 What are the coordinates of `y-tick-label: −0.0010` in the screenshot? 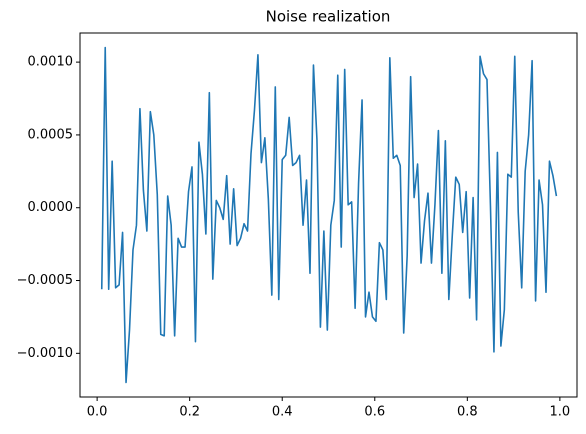 It's located at (45, 353).